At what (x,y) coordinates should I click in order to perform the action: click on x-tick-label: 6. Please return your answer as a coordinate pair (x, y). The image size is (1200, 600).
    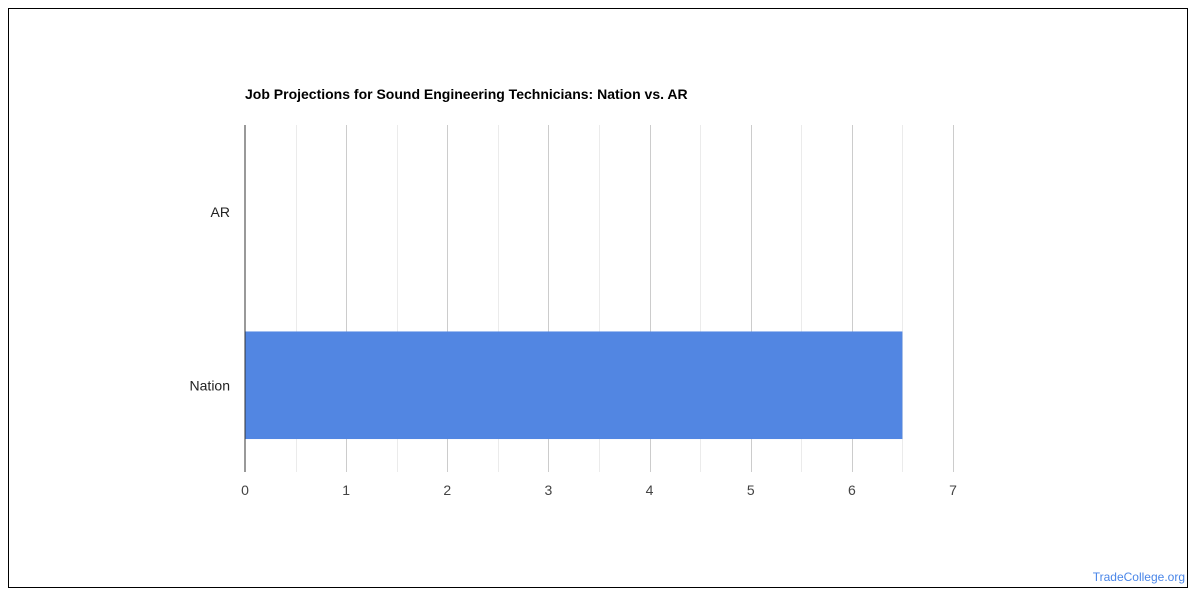
    Looking at the image, I should click on (852, 490).